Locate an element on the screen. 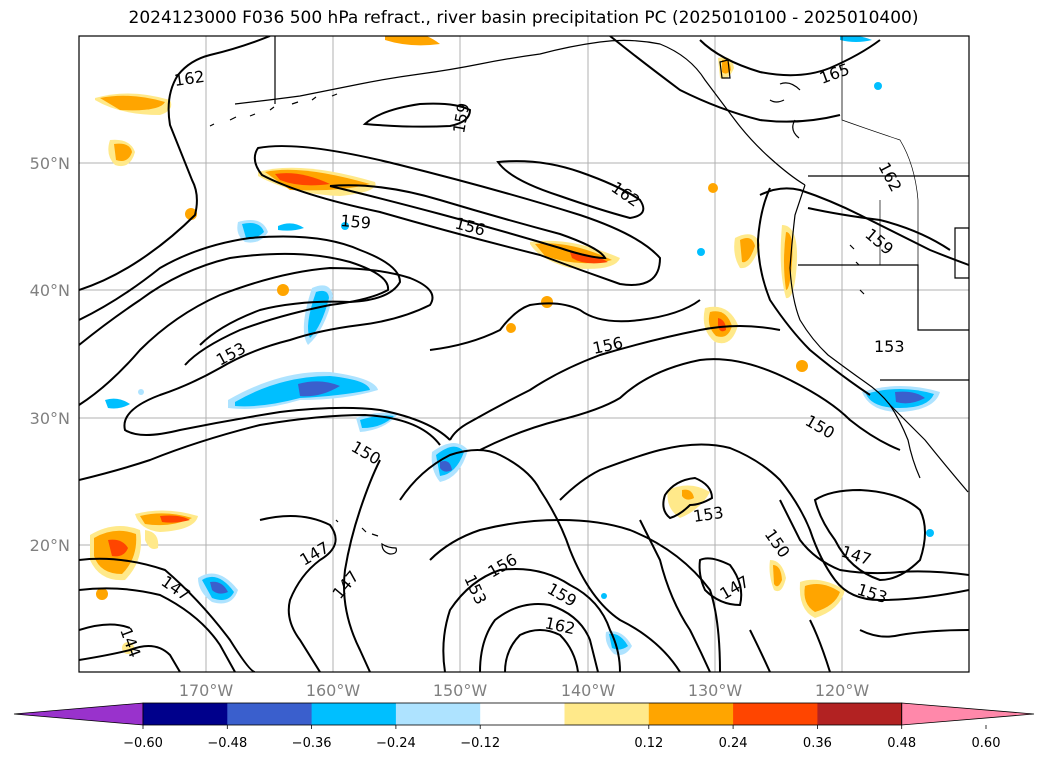 This screenshot has width=1047, height=765. lat-tick-label: 50°N is located at coordinates (50, 163).